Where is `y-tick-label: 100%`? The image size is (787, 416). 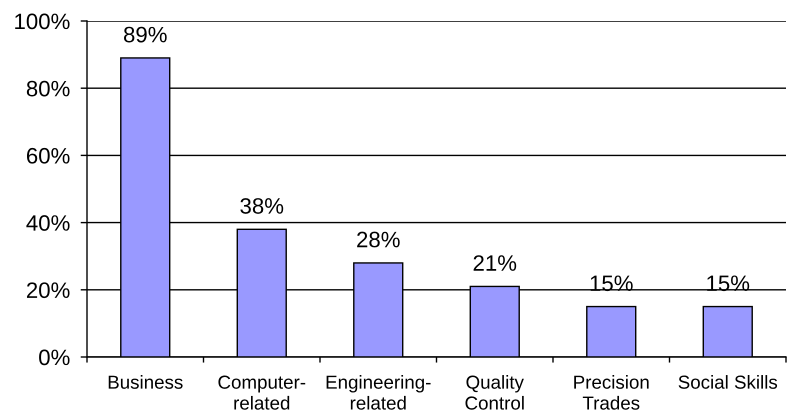 y-tick-label: 100% is located at coordinates (42, 22).